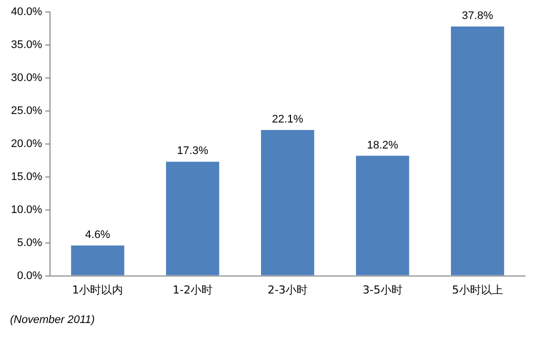  What do you see at coordinates (192, 151) in the screenshot?
I see `data-label: 17.3%` at bounding box center [192, 151].